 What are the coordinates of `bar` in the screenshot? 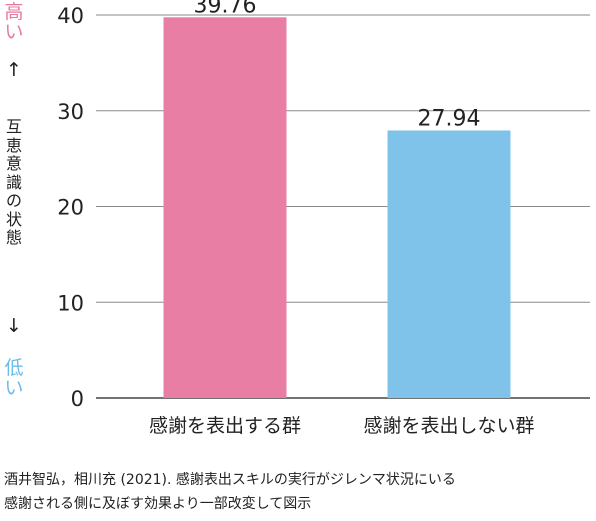 It's located at (449, 264).